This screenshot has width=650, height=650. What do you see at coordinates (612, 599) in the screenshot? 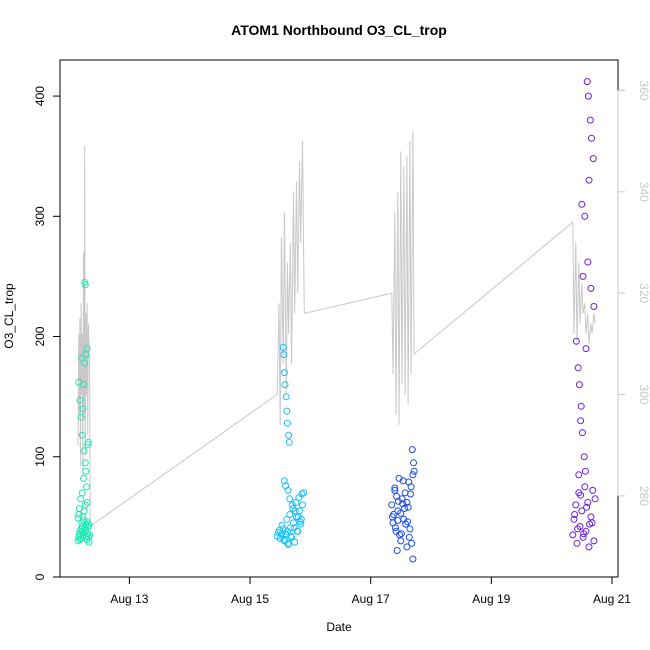
I see `x-tick-label: Aug 21` at bounding box center [612, 599].